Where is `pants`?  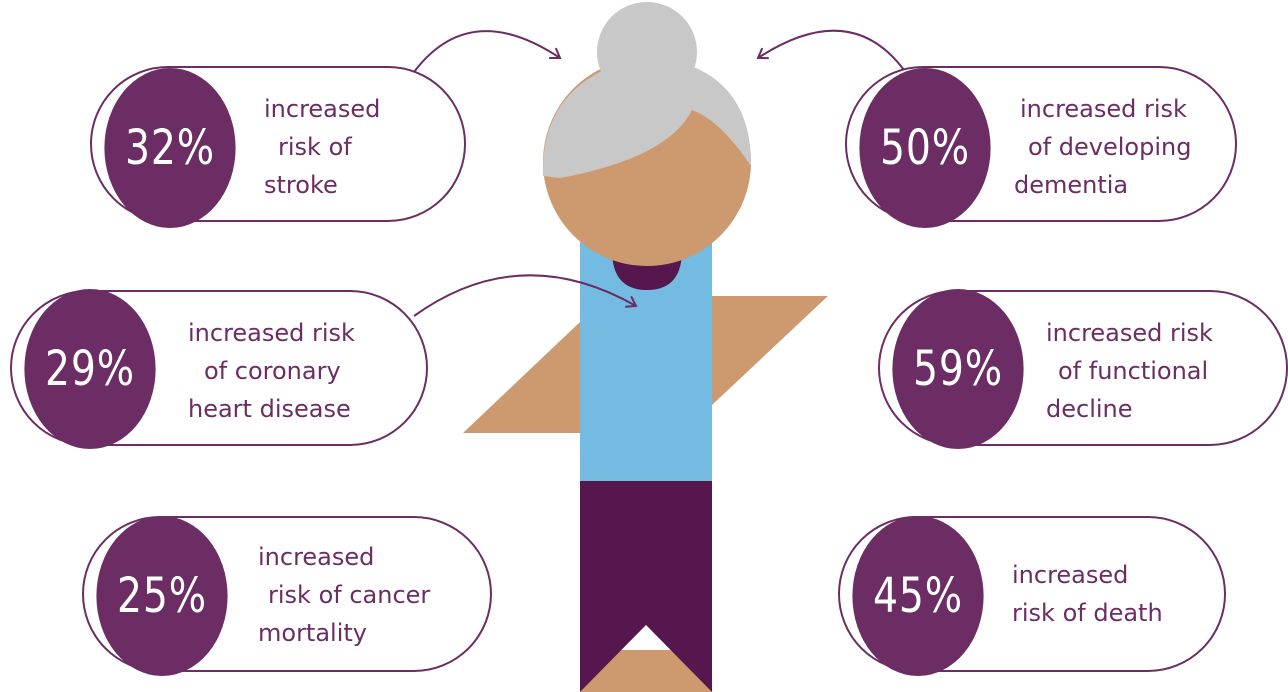 pants is located at coordinates (646, 586).